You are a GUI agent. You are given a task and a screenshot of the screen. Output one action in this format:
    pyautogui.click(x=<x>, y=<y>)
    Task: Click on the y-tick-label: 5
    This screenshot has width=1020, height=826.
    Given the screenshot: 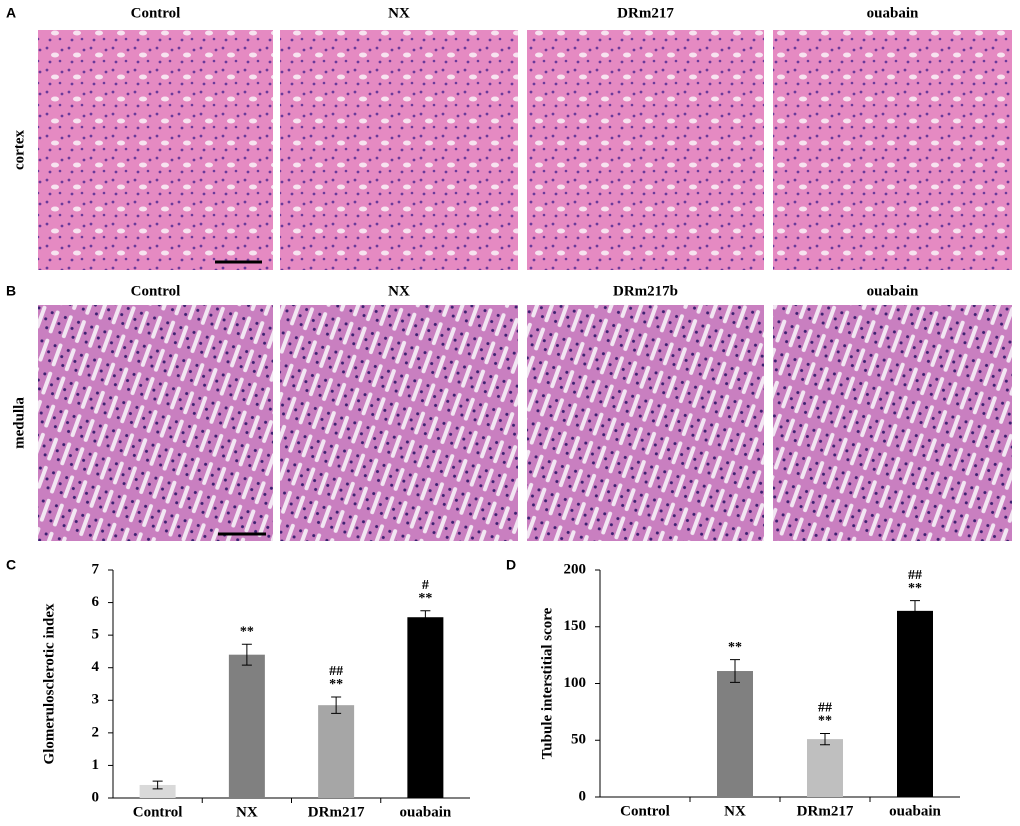 What is the action you would take?
    pyautogui.click(x=96, y=635)
    